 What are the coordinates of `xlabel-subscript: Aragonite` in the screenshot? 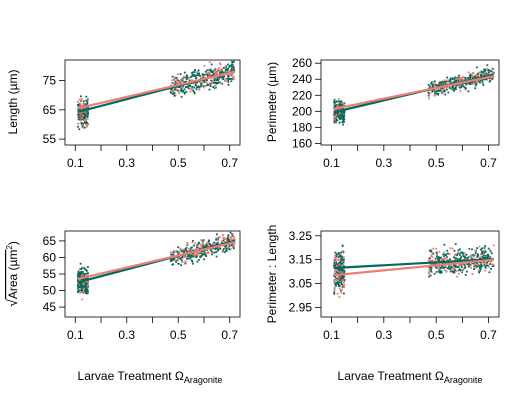 It's located at (463, 380).